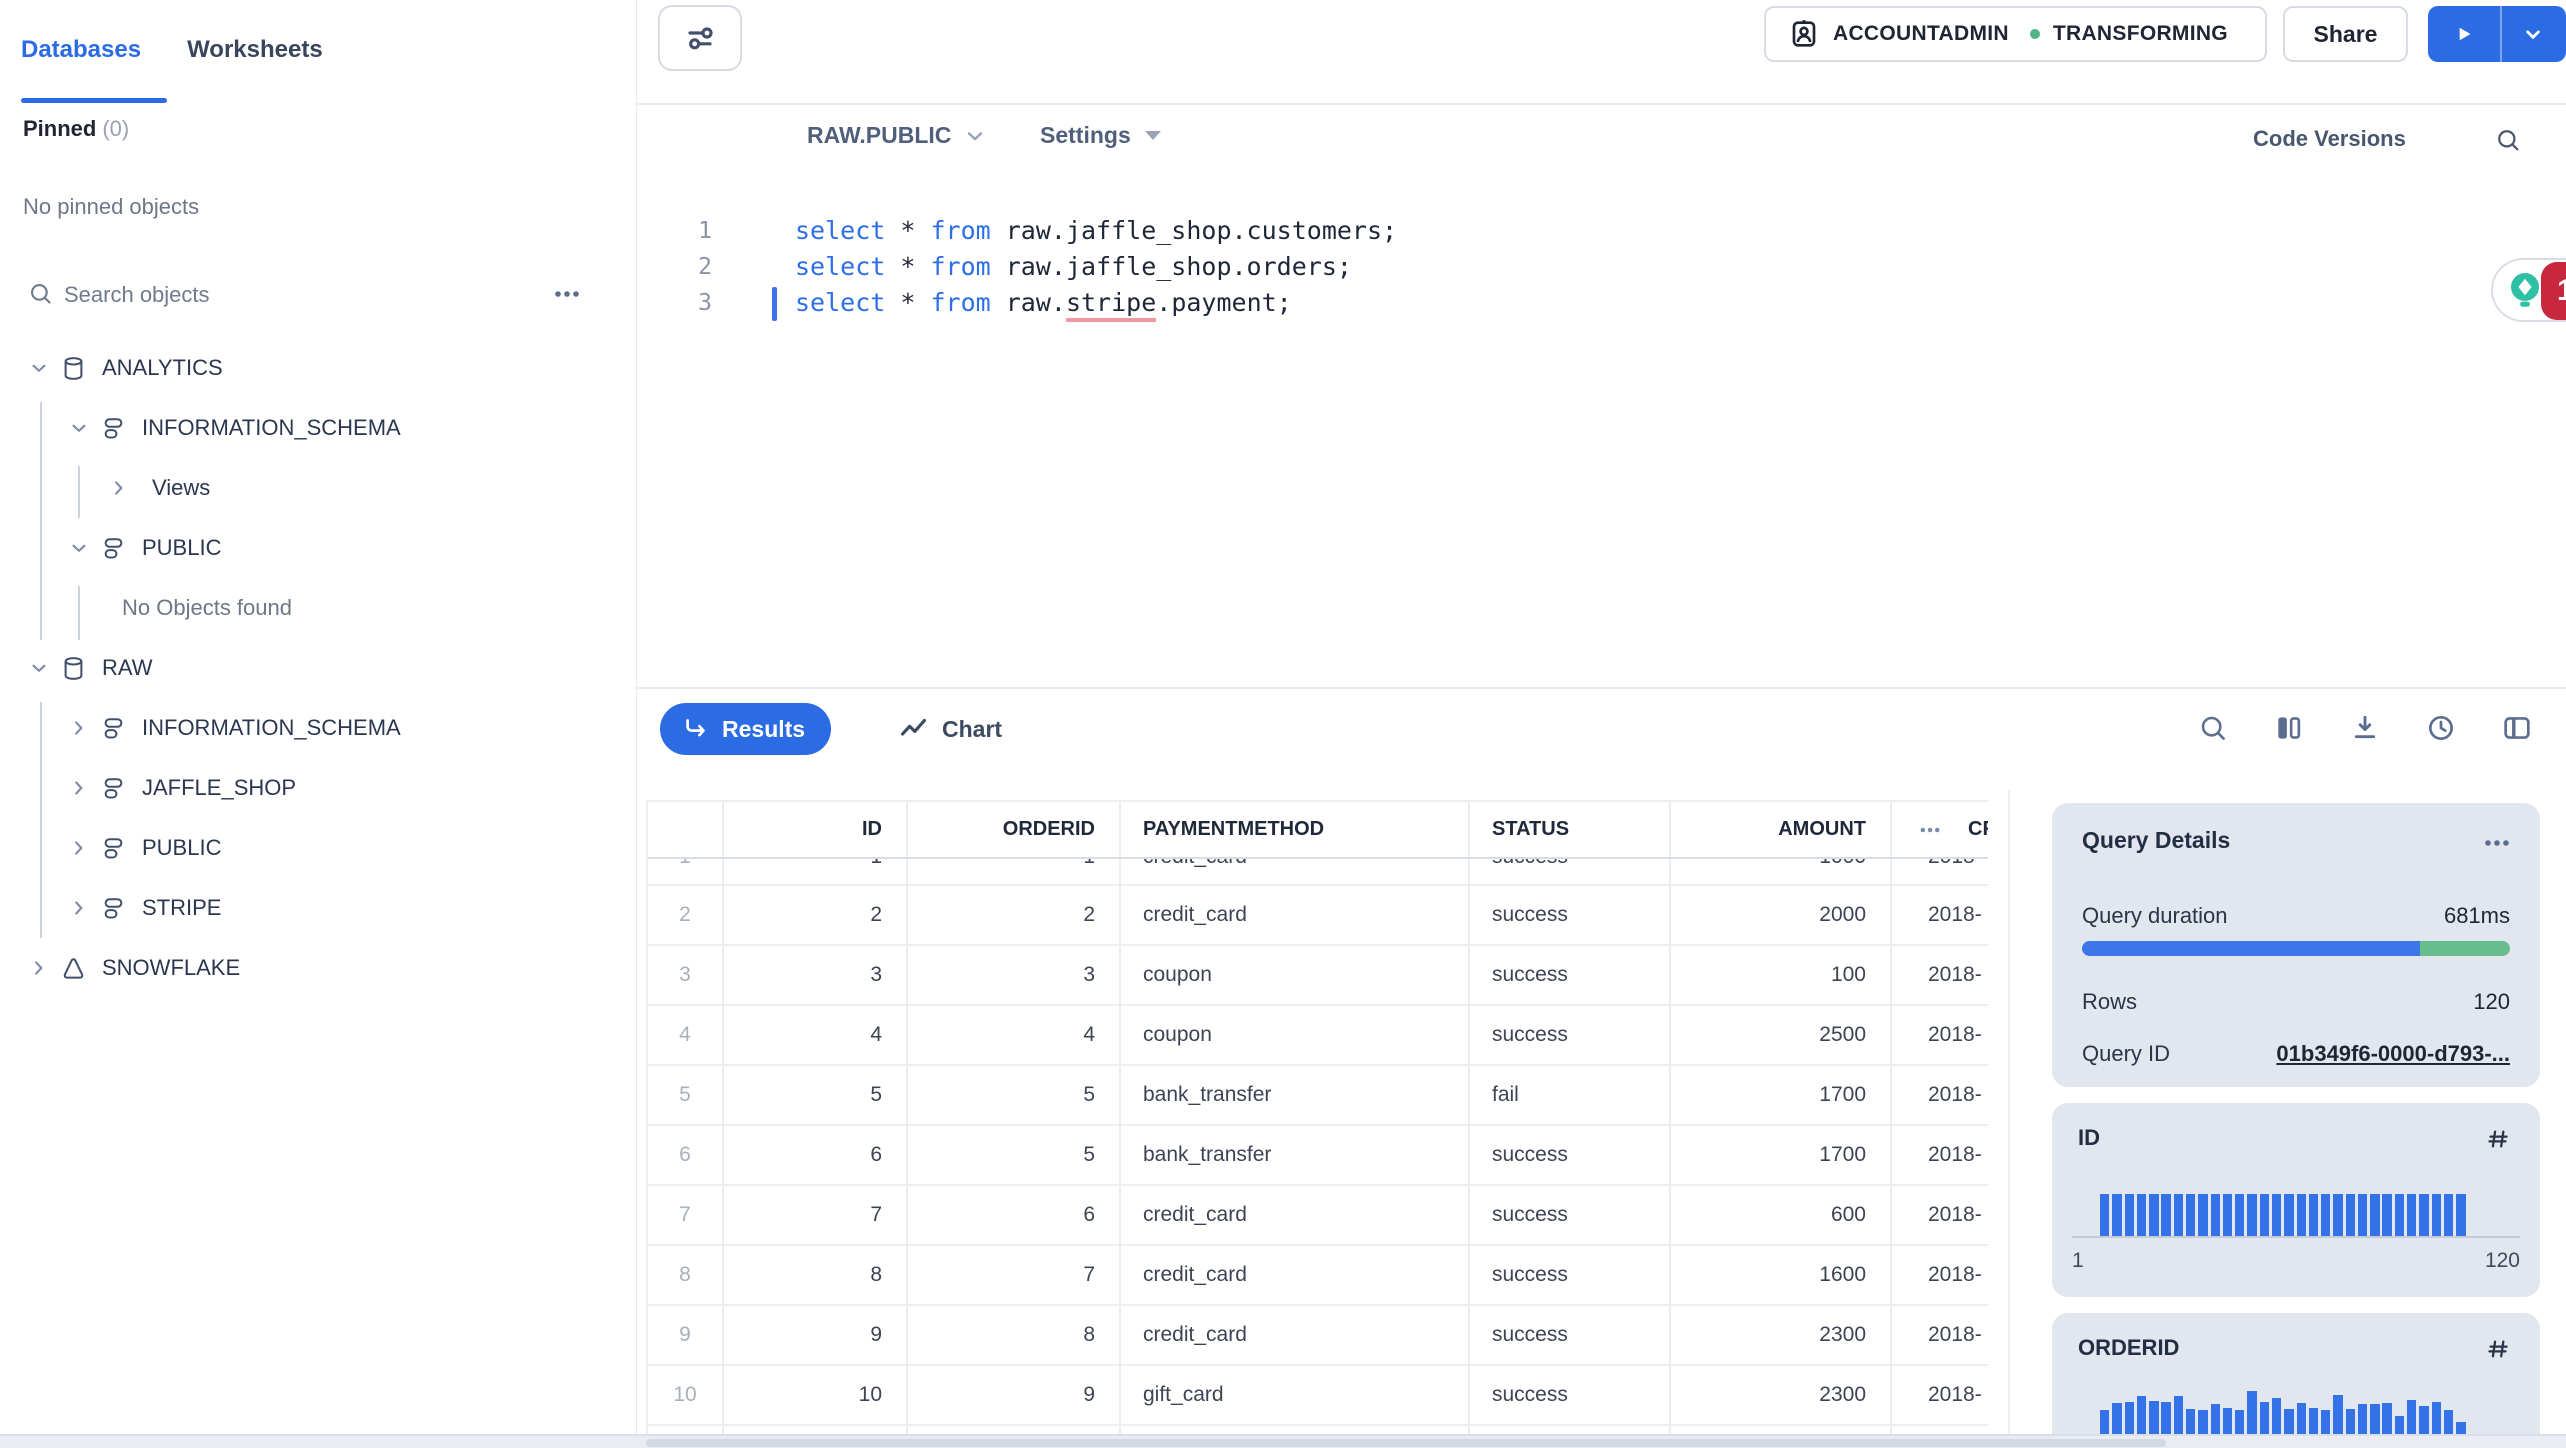 The width and height of the screenshot is (2566, 1448). What do you see at coordinates (2015, 34) in the screenshot?
I see `session-context-button: ACCOUNTADMIN TRANSFORMING` at bounding box center [2015, 34].